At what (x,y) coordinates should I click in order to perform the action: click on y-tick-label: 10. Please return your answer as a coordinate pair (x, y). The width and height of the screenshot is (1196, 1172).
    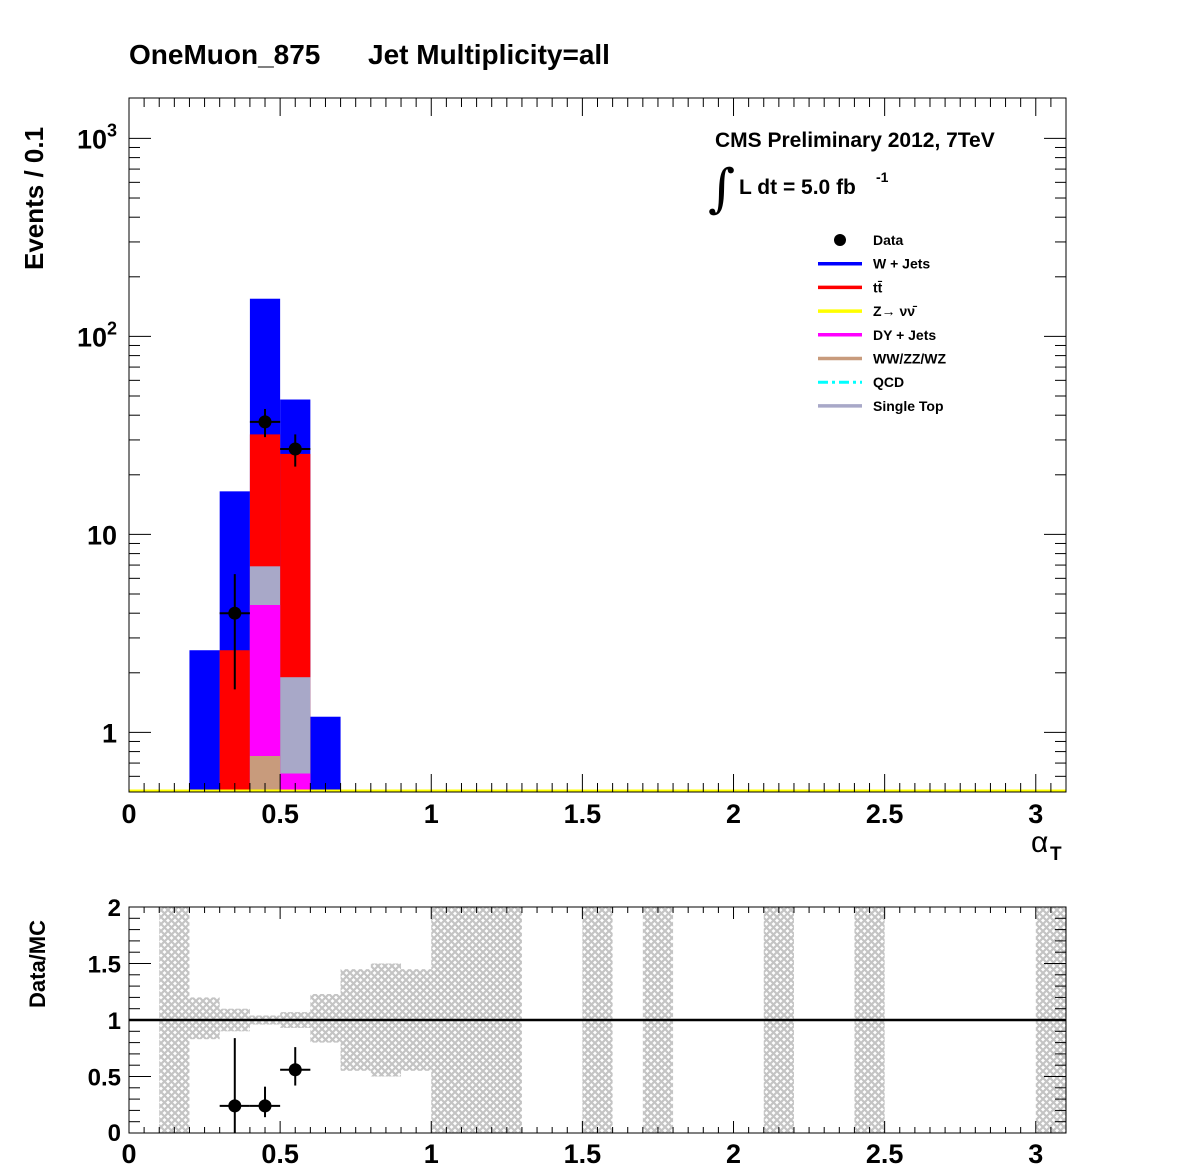
    Looking at the image, I should click on (102, 535).